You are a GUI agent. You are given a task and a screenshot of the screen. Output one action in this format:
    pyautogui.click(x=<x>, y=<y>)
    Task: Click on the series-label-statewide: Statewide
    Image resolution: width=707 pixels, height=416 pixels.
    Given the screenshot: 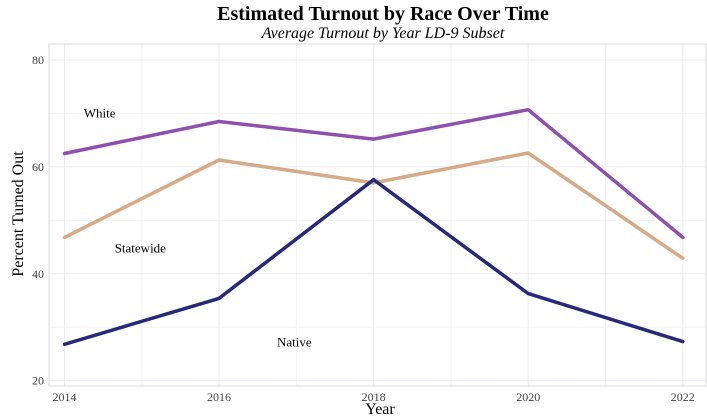 What is the action you would take?
    pyautogui.click(x=140, y=247)
    